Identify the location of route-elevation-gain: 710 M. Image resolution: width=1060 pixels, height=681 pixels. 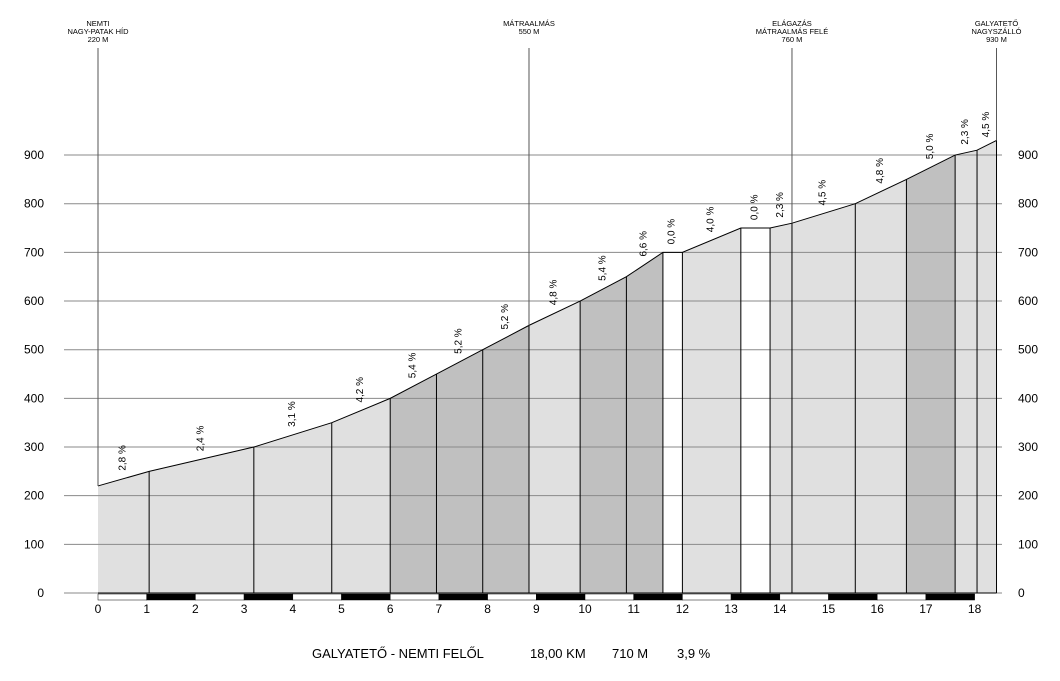
(630, 653).